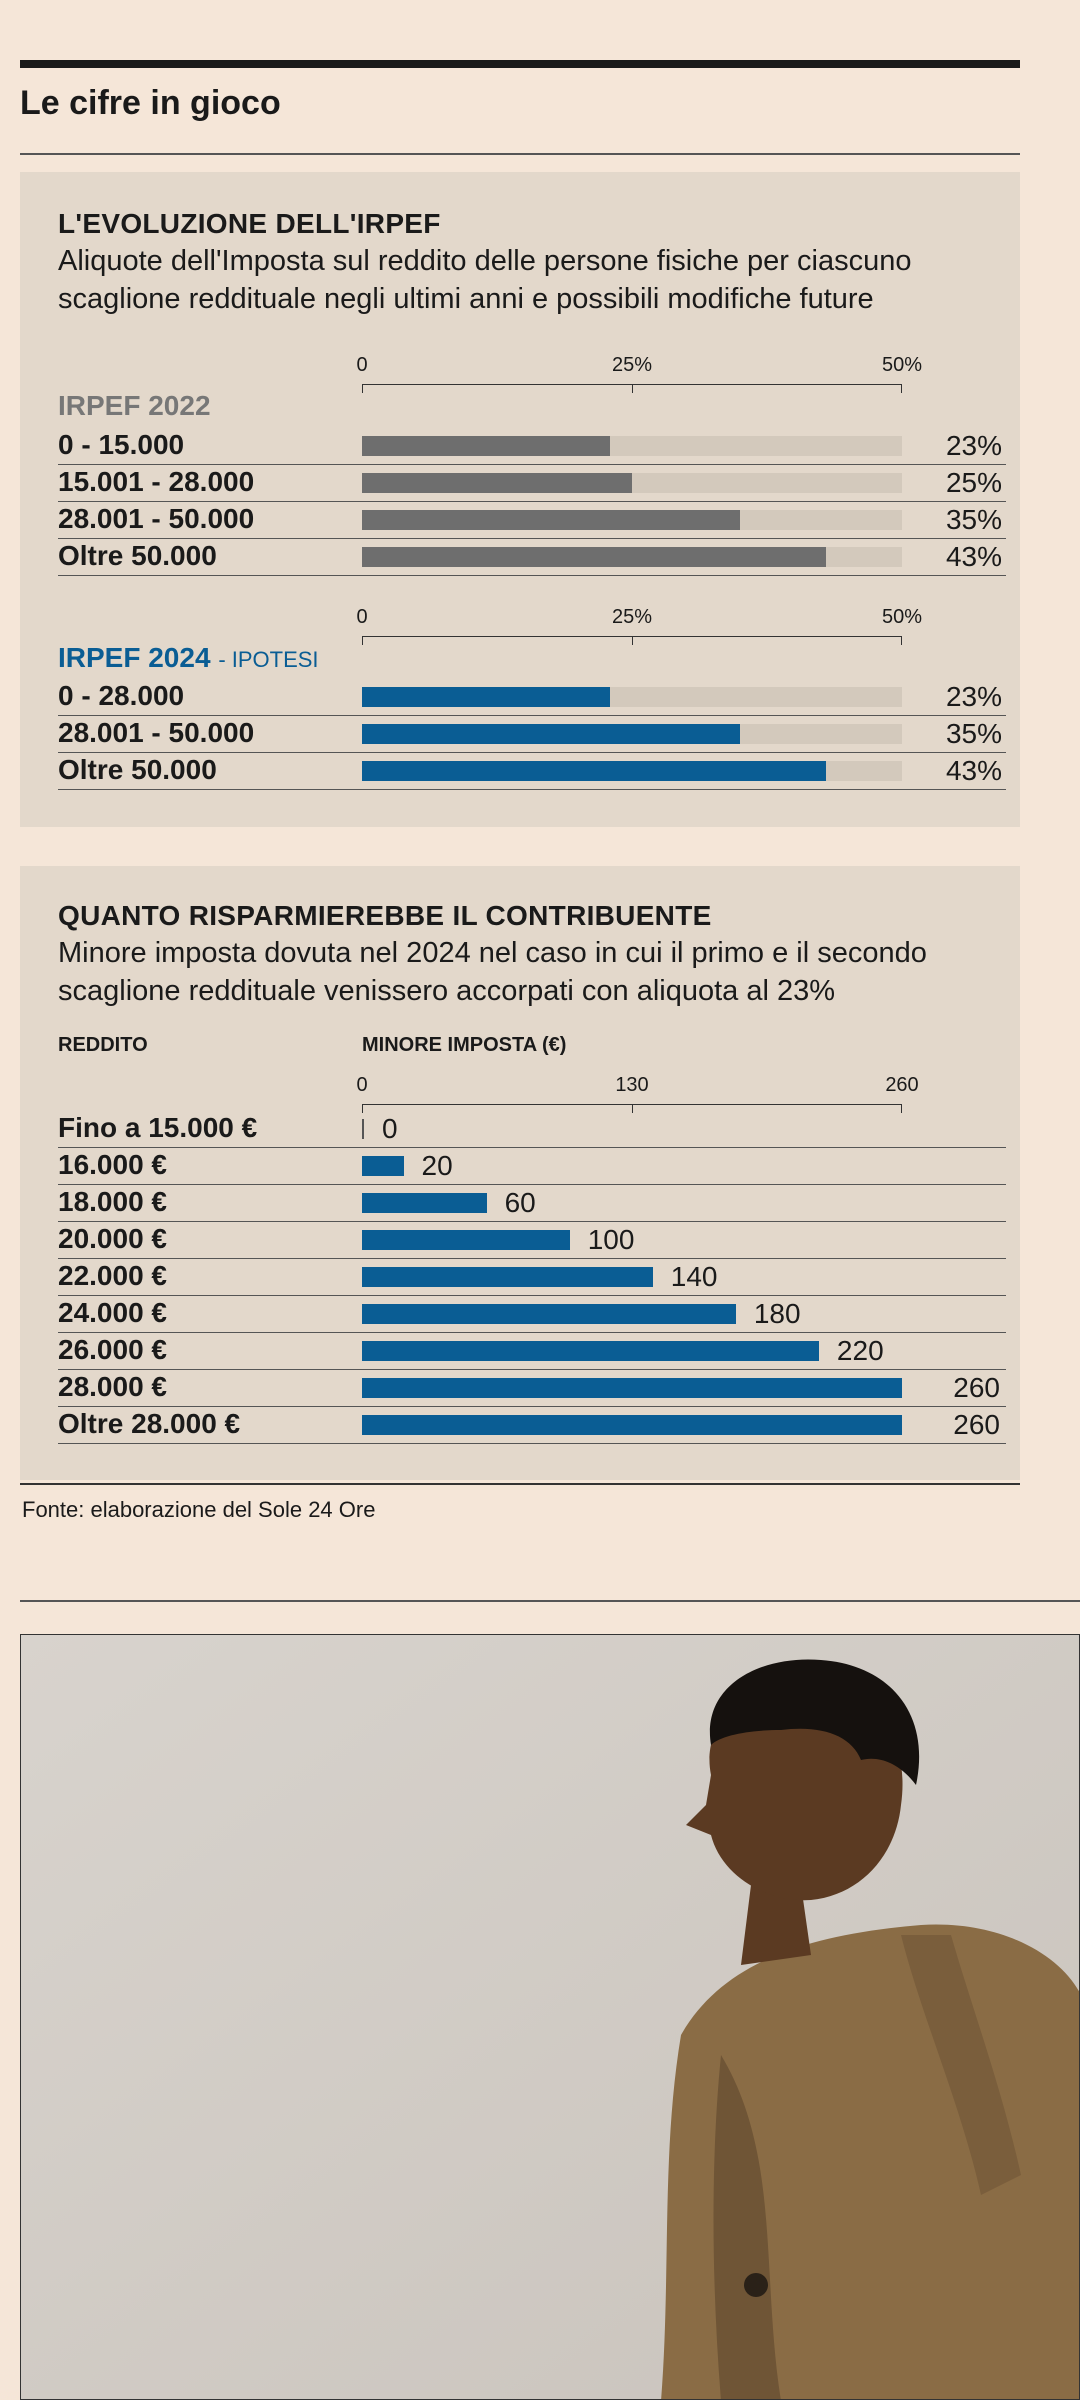 The width and height of the screenshot is (1080, 2400). Describe the element at coordinates (520, 64) in the screenshot. I see `top-rule` at that location.